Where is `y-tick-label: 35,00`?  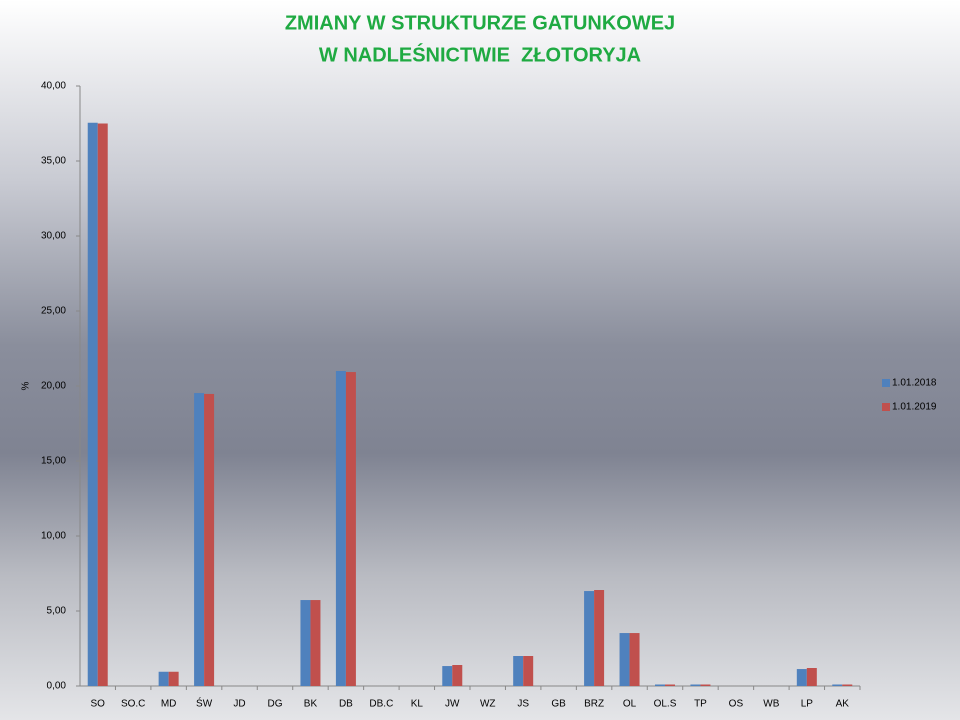 y-tick-label: 35,00 is located at coordinates (53, 161).